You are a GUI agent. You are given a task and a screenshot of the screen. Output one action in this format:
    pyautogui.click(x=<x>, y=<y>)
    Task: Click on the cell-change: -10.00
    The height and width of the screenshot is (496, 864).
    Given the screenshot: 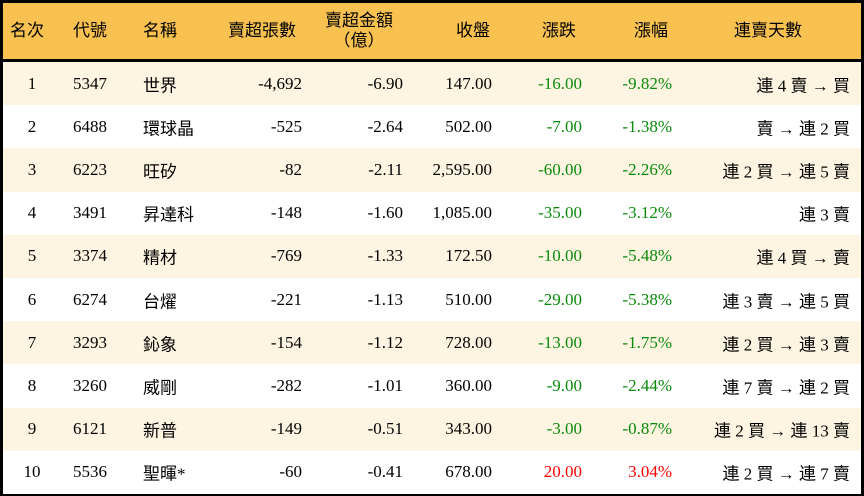 What is the action you would take?
    pyautogui.click(x=560, y=256)
    